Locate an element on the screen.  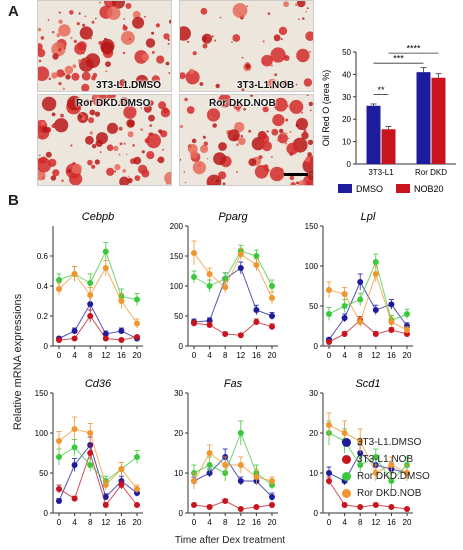
bar-category-label: 3T3-L1 is located at coordinates (381, 172).